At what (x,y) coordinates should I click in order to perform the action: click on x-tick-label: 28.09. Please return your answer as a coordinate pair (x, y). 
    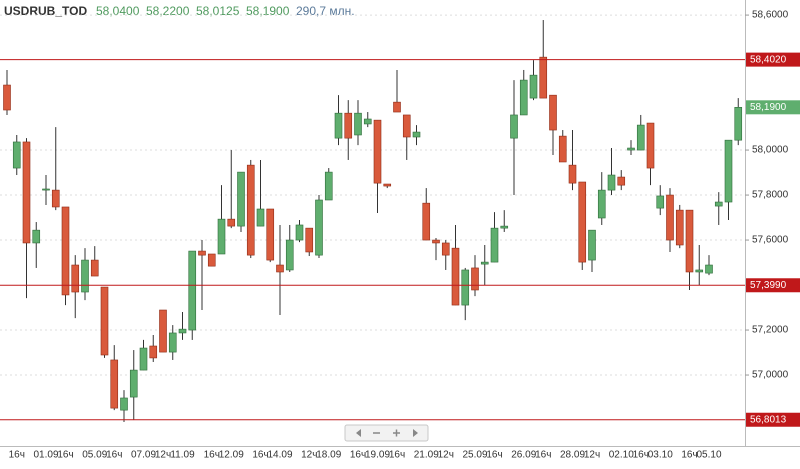
    Looking at the image, I should click on (572, 455).